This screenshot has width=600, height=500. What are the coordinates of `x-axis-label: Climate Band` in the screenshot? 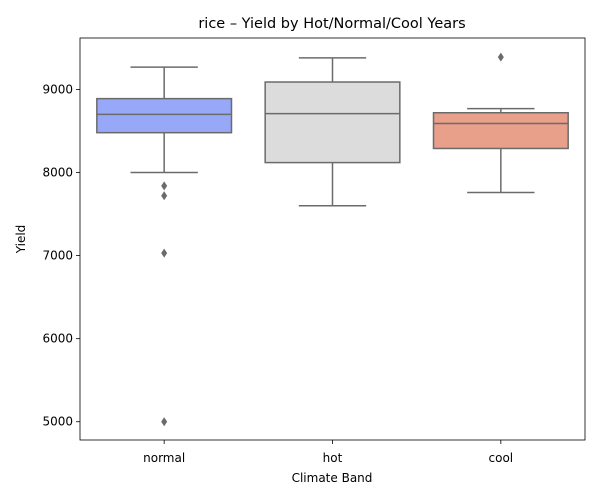 It's located at (332, 478).